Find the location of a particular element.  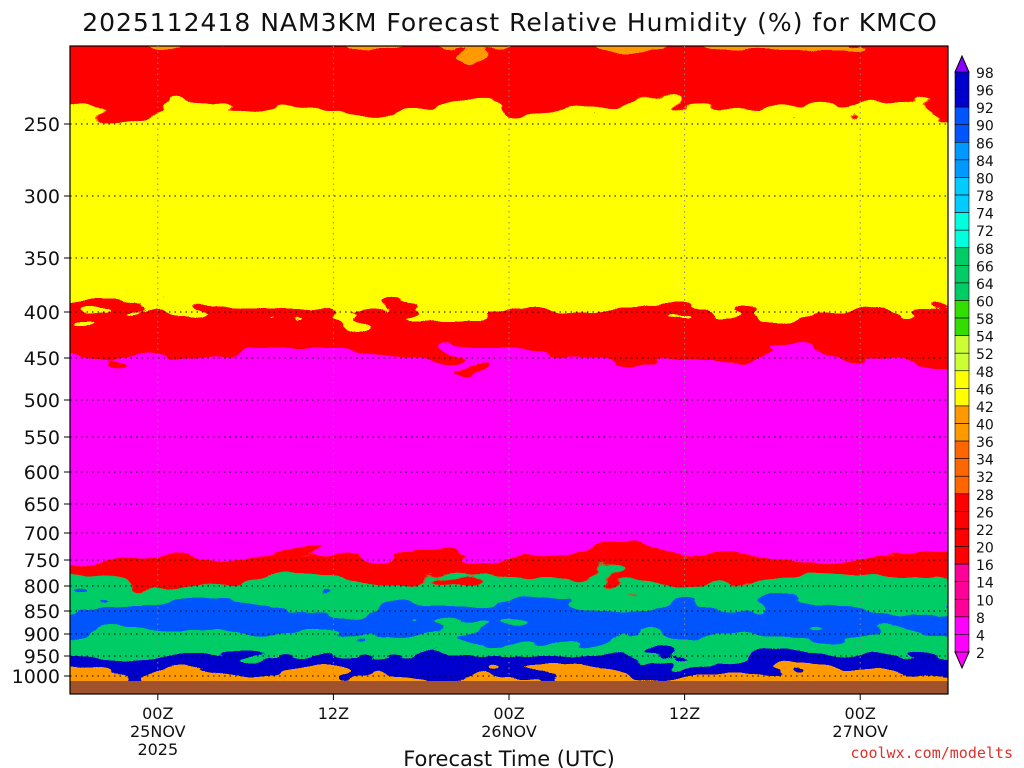

y-tick-label: 950 is located at coordinates (42, 657).